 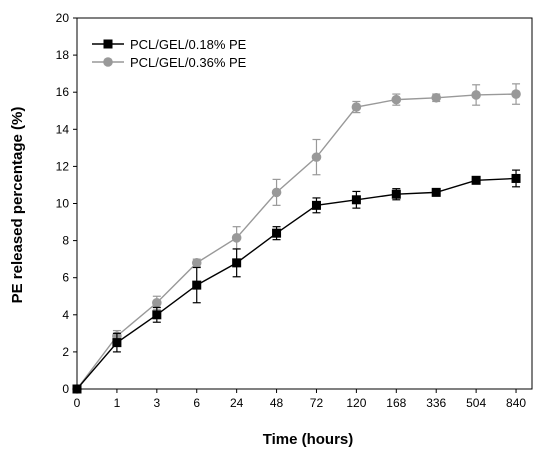 I want to click on legend-entry-2: PCL/GEL/0.36% PE, so click(x=169, y=62).